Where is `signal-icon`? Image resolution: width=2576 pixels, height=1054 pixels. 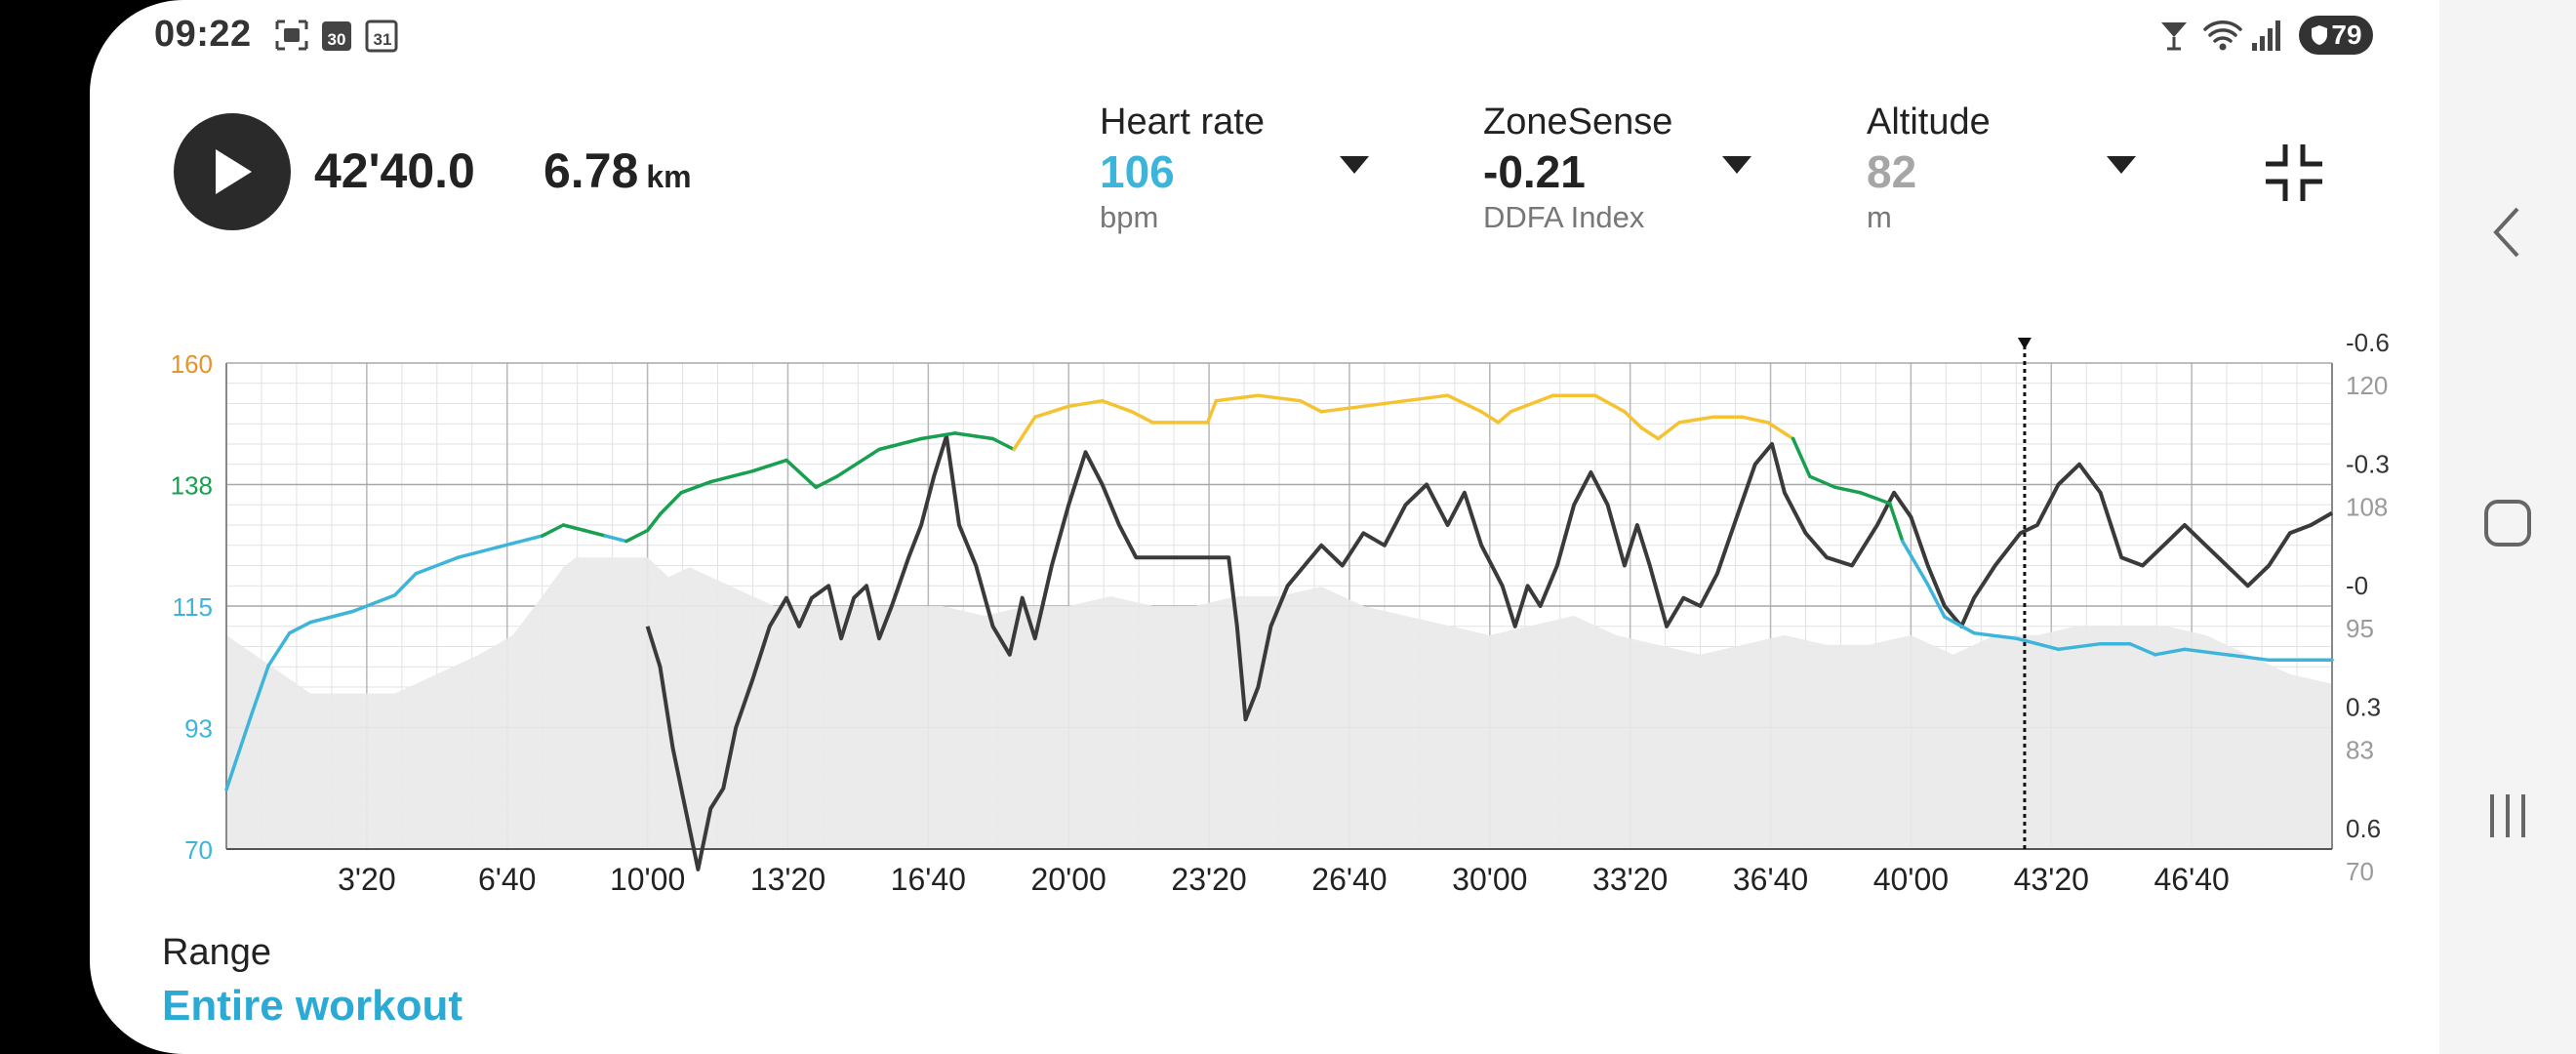
signal-icon is located at coordinates (2266, 38).